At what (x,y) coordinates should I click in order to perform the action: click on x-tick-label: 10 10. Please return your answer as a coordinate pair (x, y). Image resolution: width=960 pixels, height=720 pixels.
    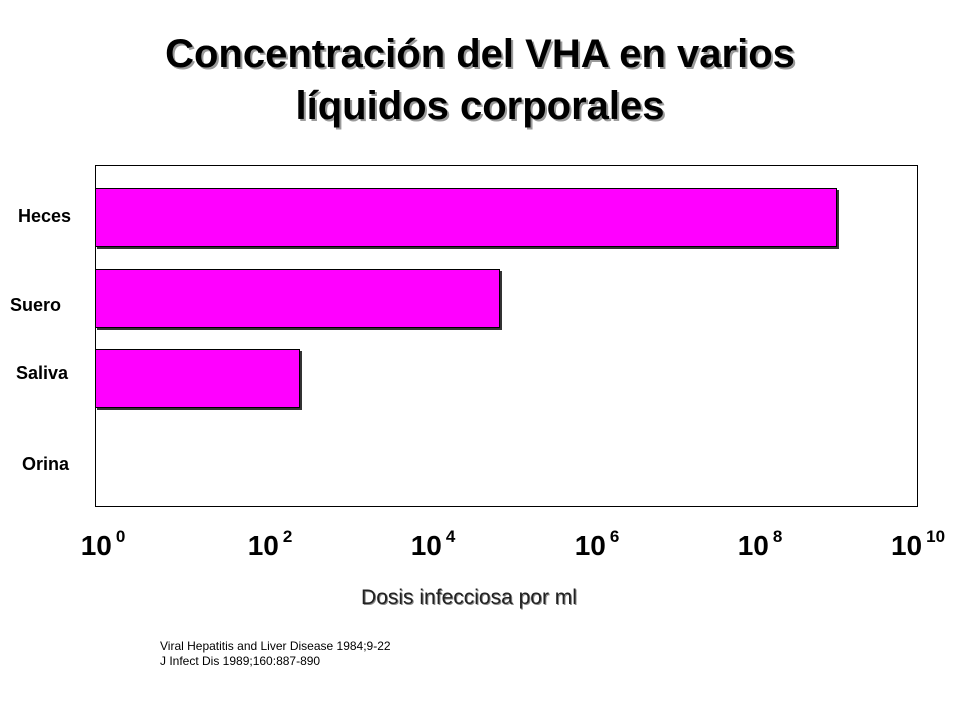
    Looking at the image, I should click on (918, 544).